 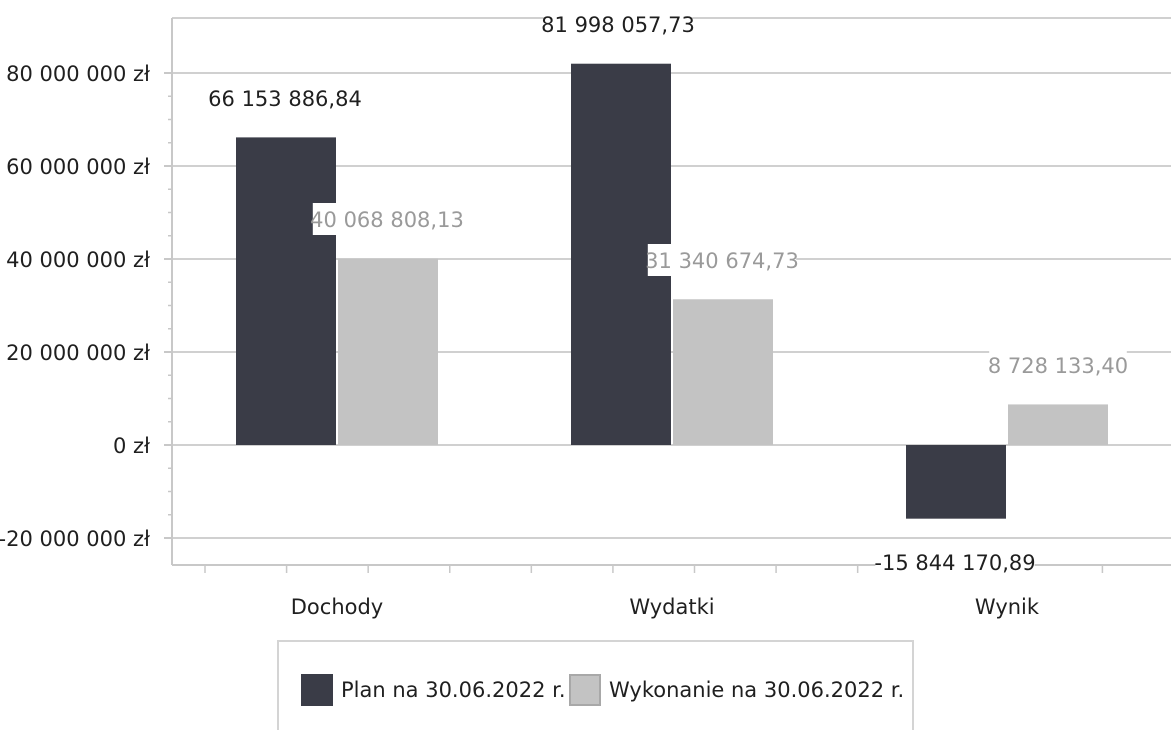 I want to click on data-label: 81 998 057,73, so click(x=618, y=25).